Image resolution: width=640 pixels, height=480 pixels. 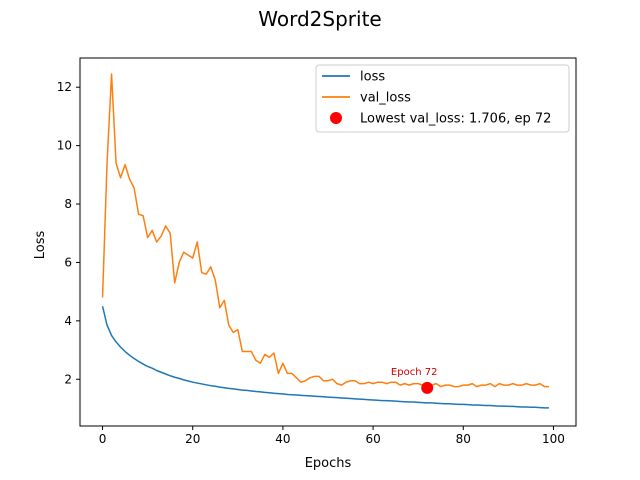 I want to click on x-tick-label: 80, so click(x=463, y=439).